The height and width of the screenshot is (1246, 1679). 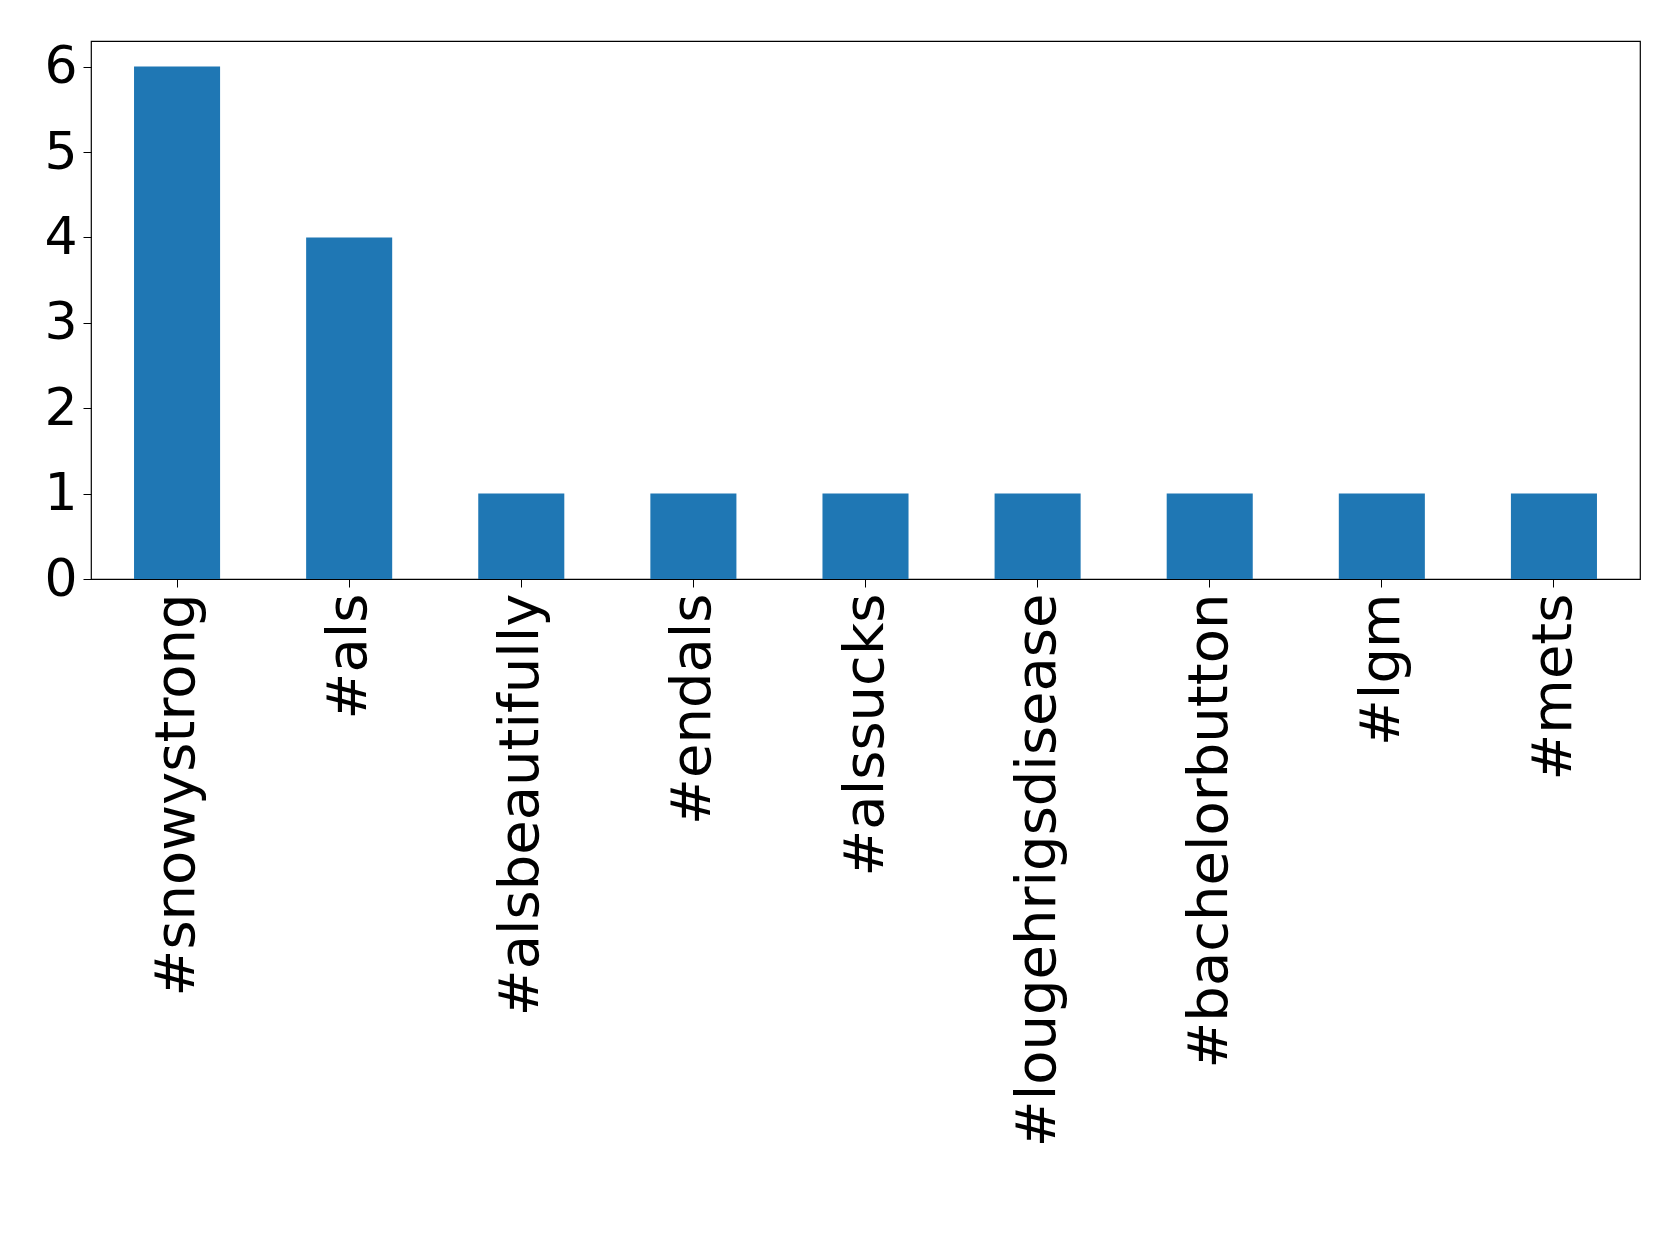 What do you see at coordinates (61, 235) in the screenshot?
I see `y-tick-label: 4` at bounding box center [61, 235].